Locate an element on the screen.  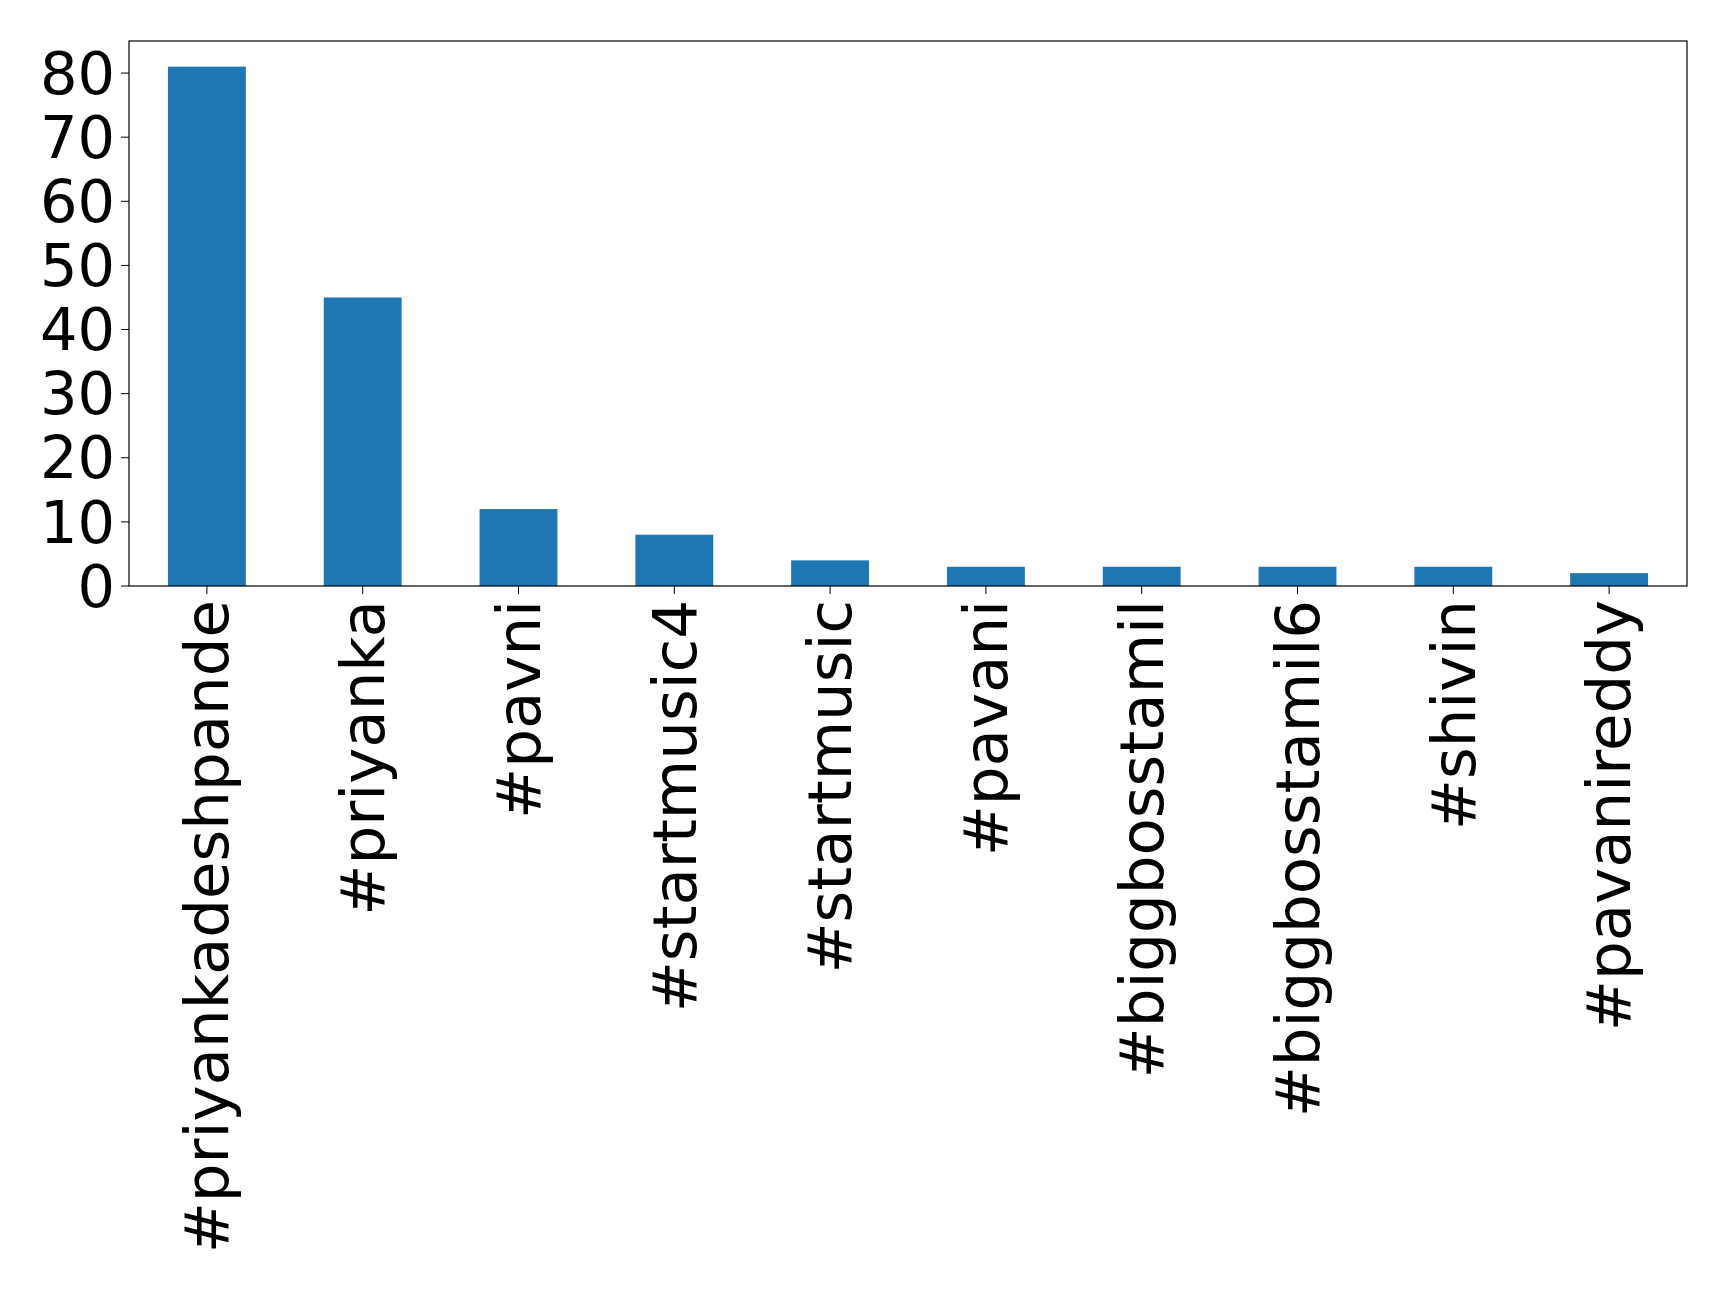
x-tick-label: #biggbosstamil6 is located at coordinates (1297, 859).